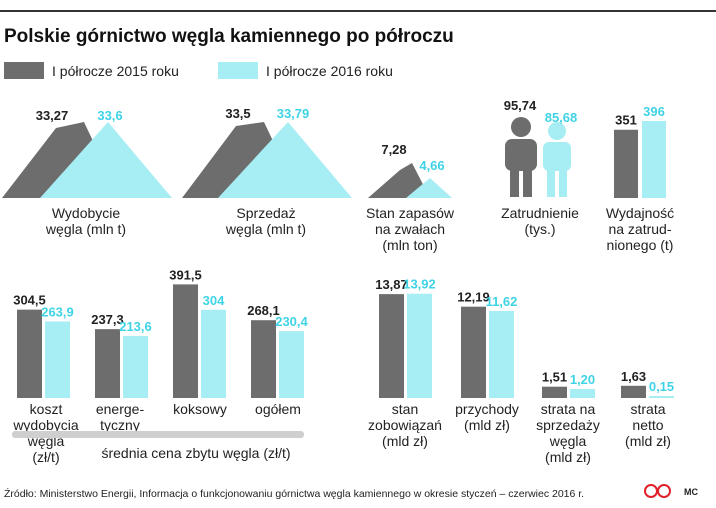  What do you see at coordinates (640, 245) in the screenshot?
I see `category-label-line: nionego (t)` at bounding box center [640, 245].